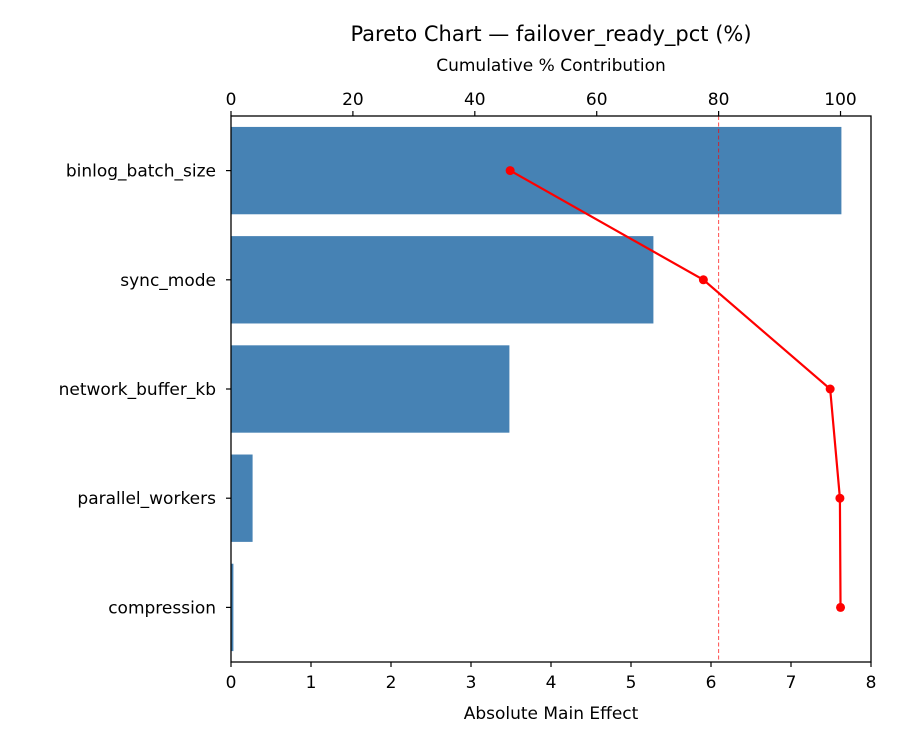 The image size is (900, 750). Describe the element at coordinates (471, 683) in the screenshot. I see `x-tick-label: 3` at that location.